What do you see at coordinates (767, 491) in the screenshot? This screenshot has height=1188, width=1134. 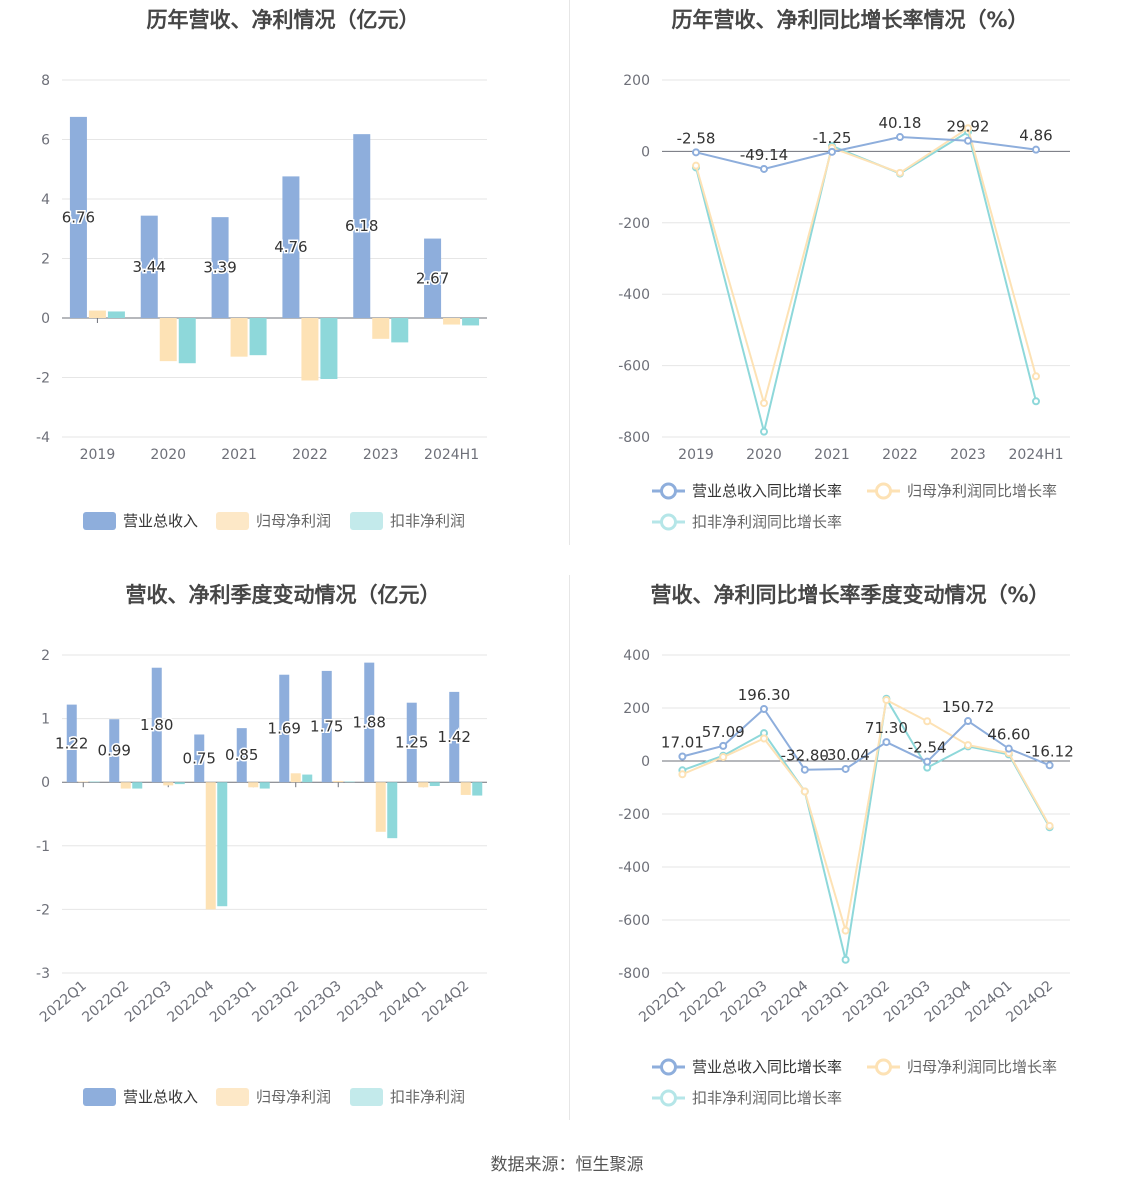 I see `legend-label: 营业总收入同比增长率` at bounding box center [767, 491].